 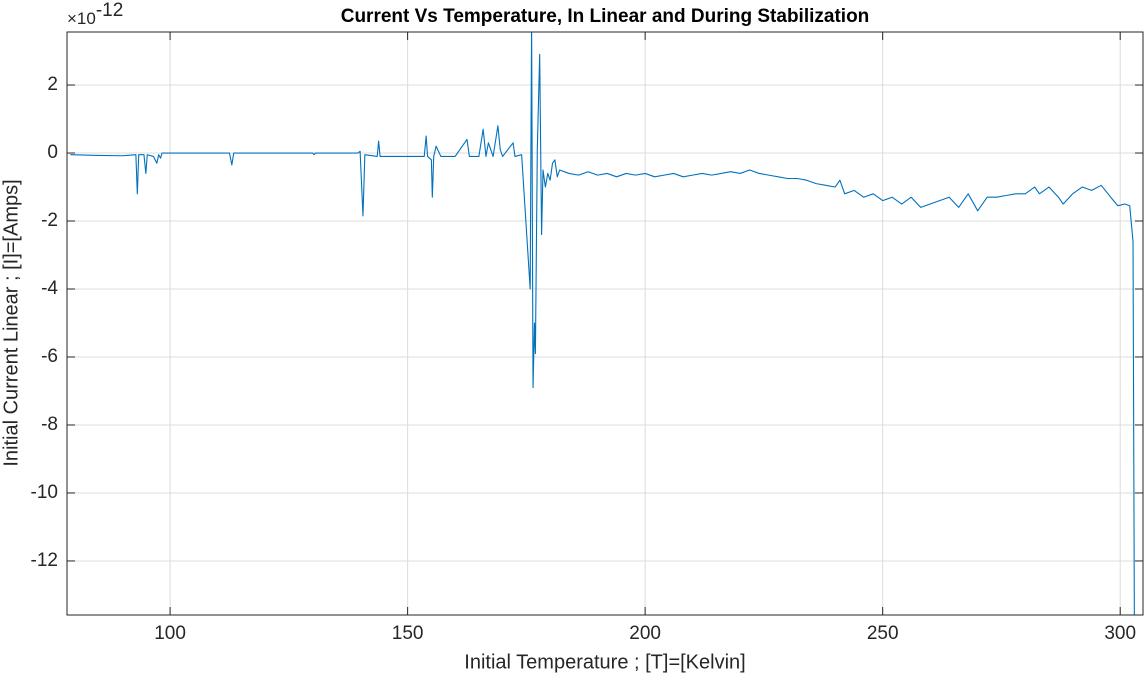 What do you see at coordinates (170, 633) in the screenshot?
I see `x-tick-label: 100` at bounding box center [170, 633].